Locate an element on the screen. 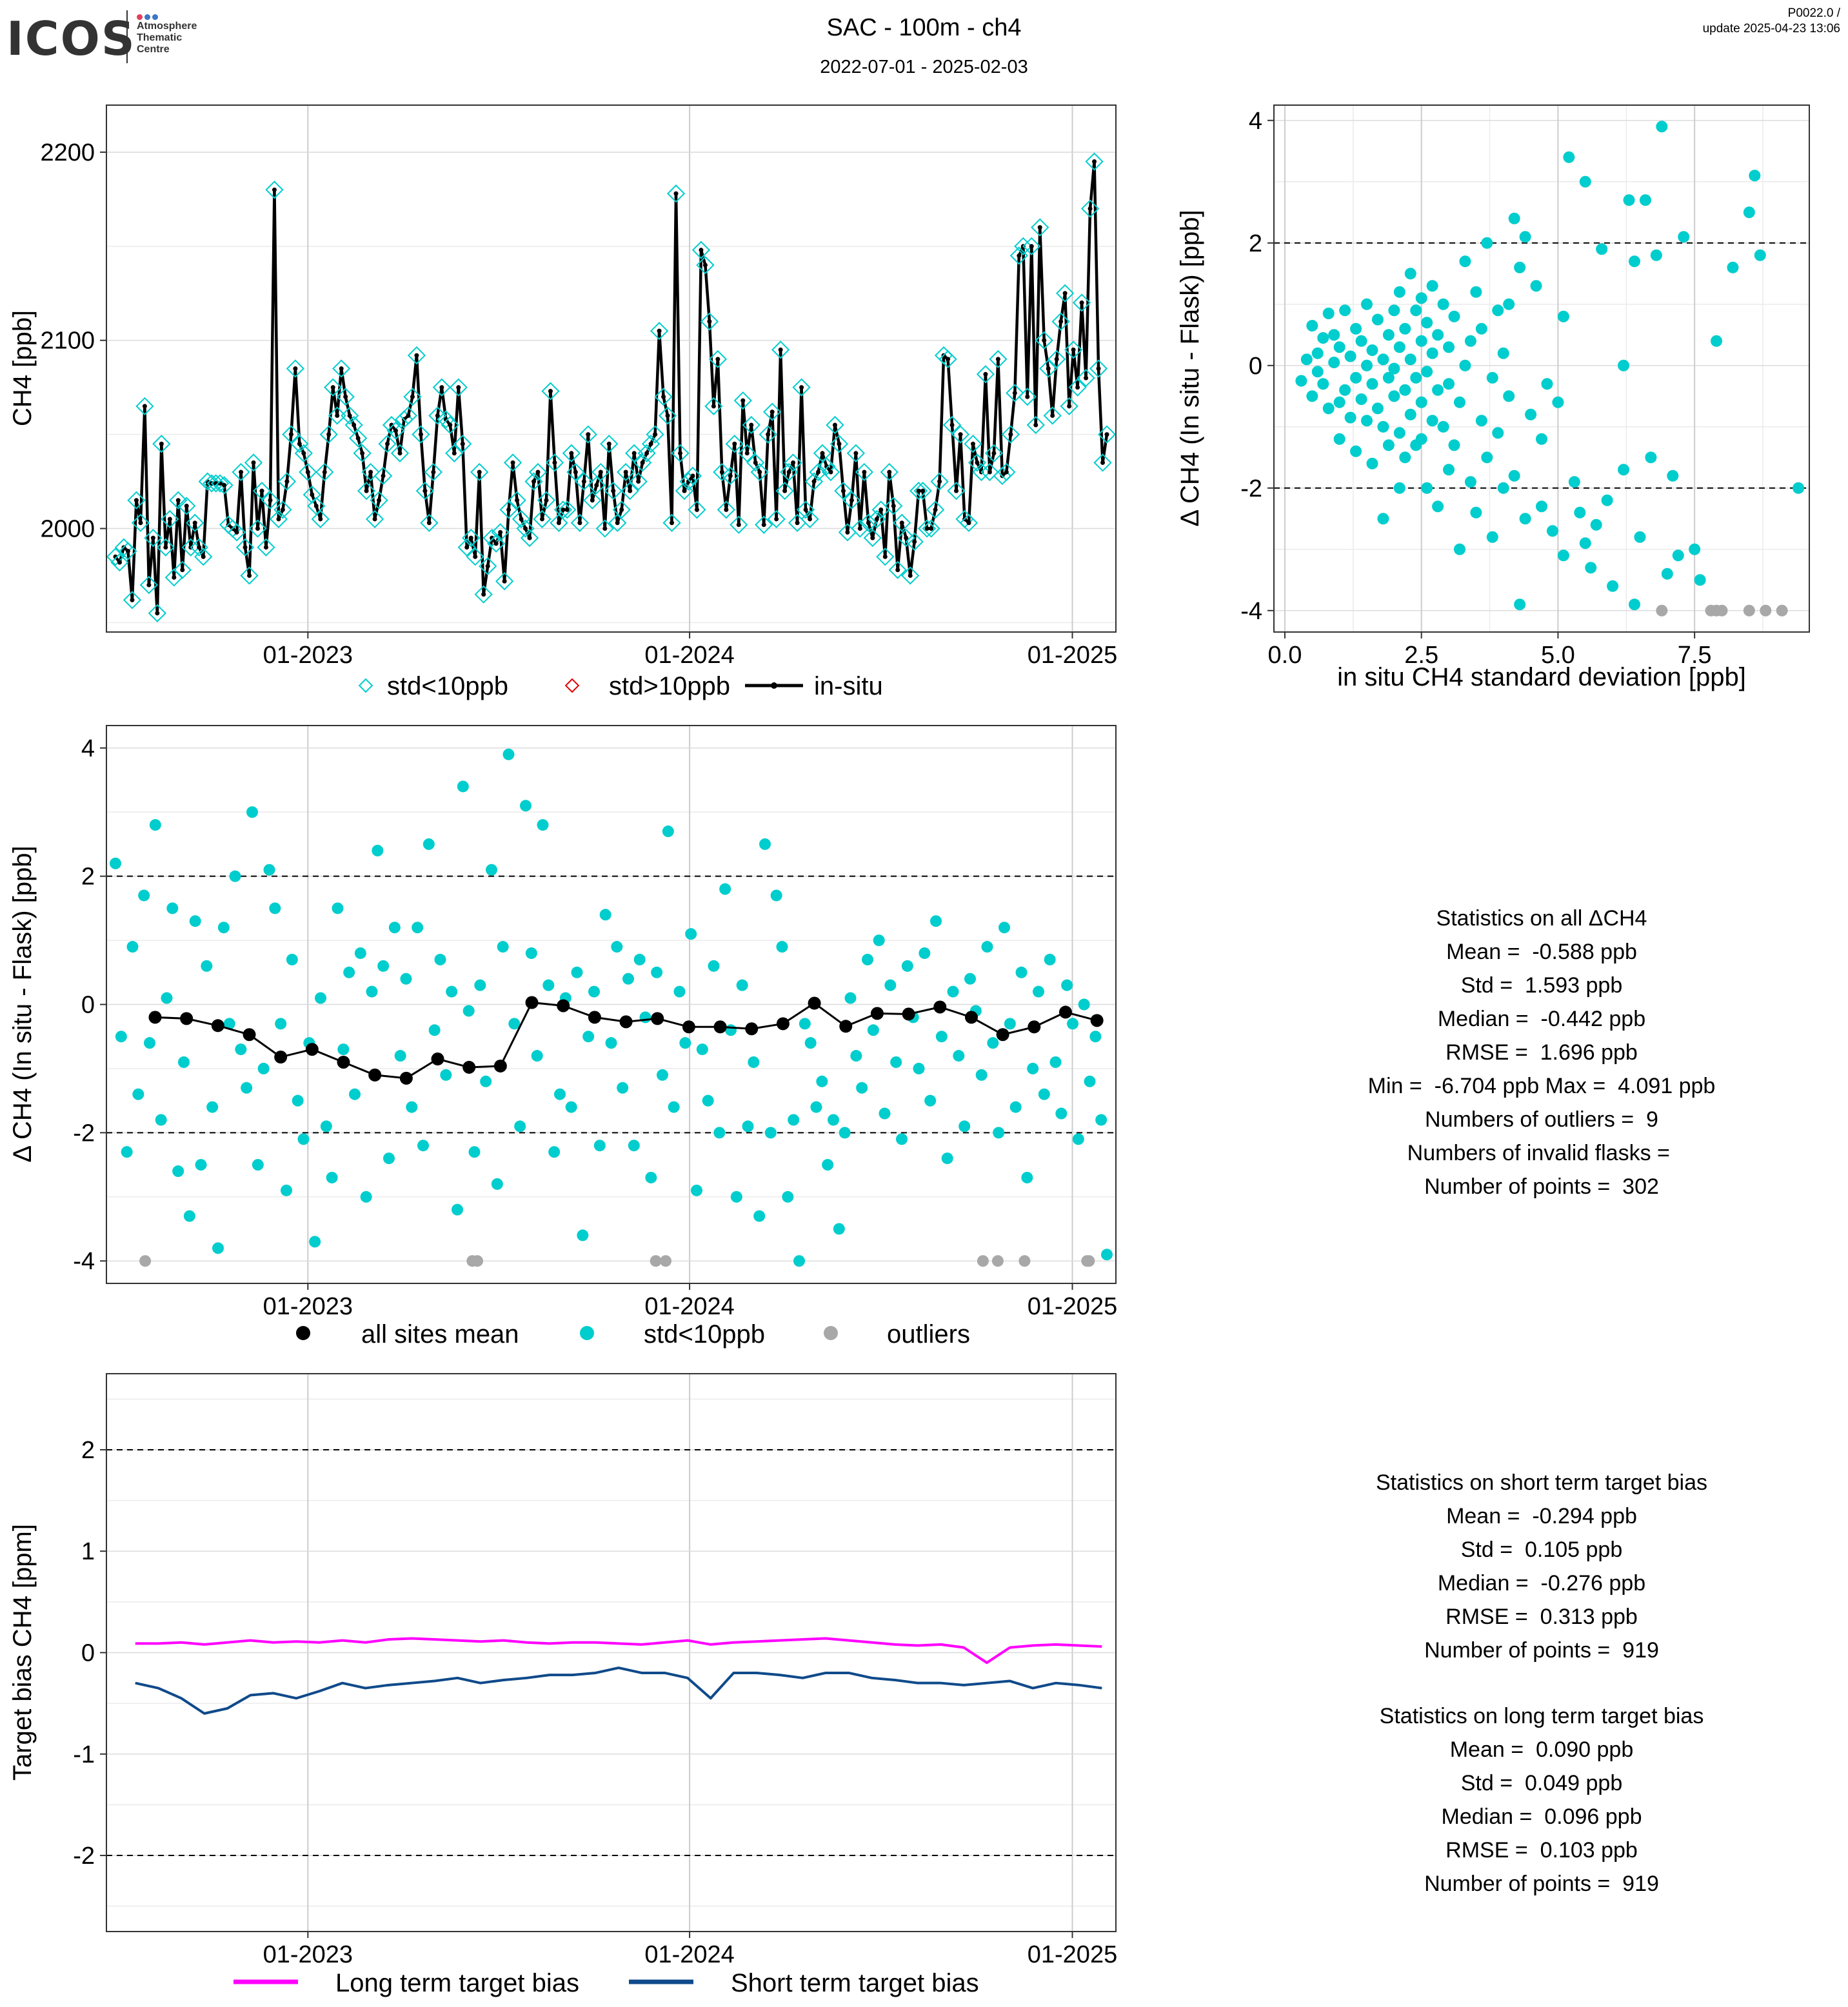  y-axis-label: CH4 [ppb] is located at coordinates (23, 368).